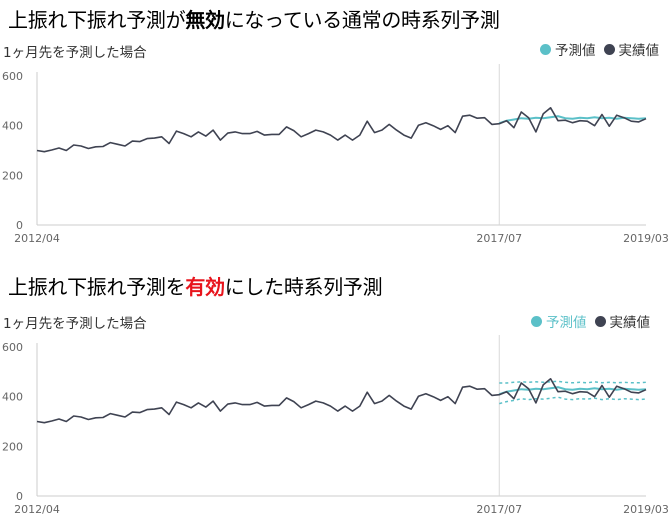 The image size is (670, 523). Describe the element at coordinates (195, 287) in the screenshot. I see `chart-title-bottom: 上振れ下振れ予測を有効にした時系列予測` at that location.